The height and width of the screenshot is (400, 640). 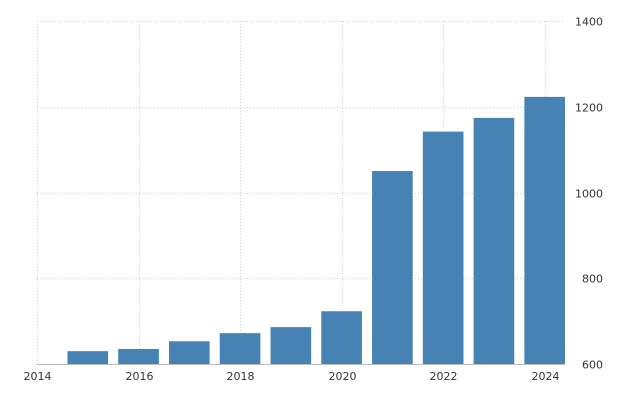 I want to click on y-tick-label: 1000, so click(x=589, y=194).